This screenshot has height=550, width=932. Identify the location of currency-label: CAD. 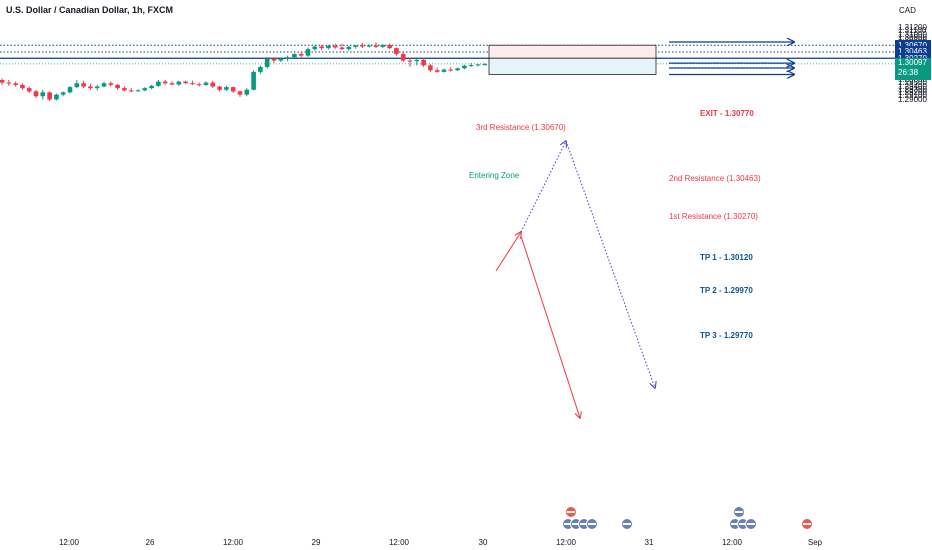
(907, 10).